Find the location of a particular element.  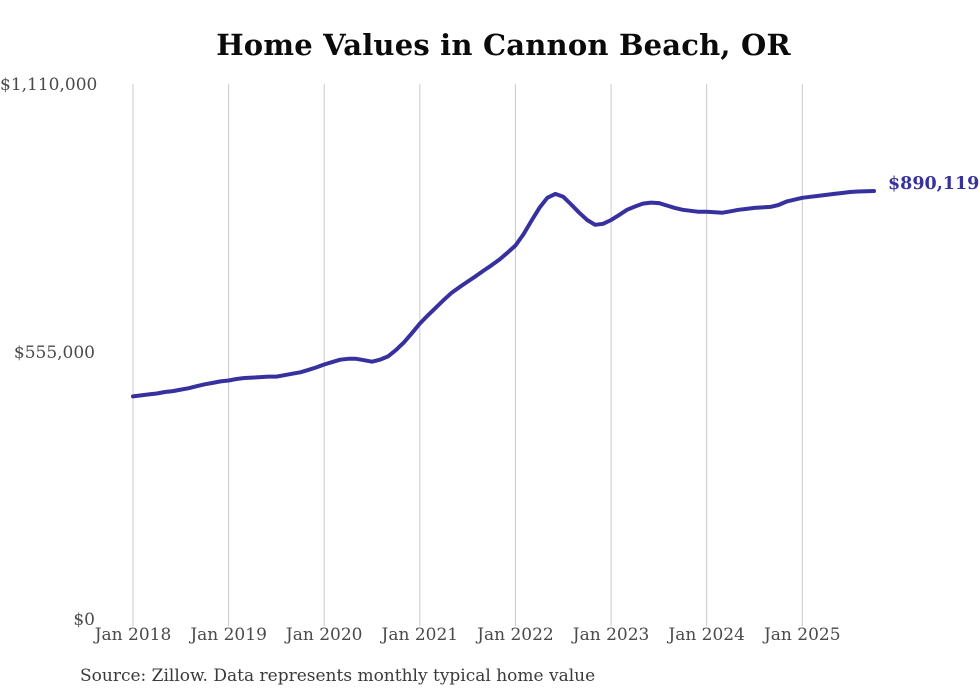

current-value-label: $890,119 is located at coordinates (934, 183).